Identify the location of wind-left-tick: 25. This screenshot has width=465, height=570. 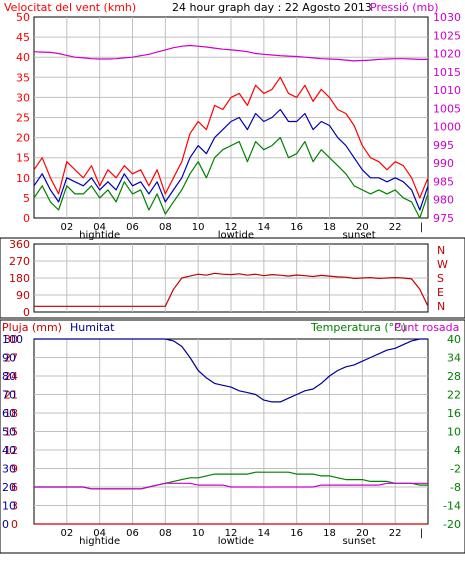
(23, 118).